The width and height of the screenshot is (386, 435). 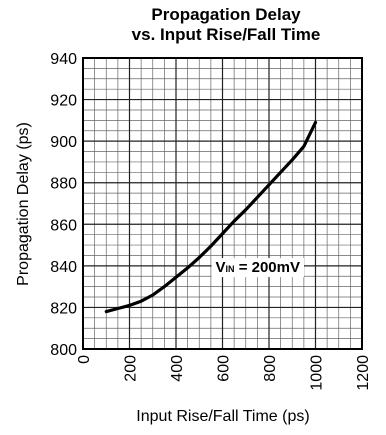 I want to click on y-tick-label: 860, so click(x=63, y=225).